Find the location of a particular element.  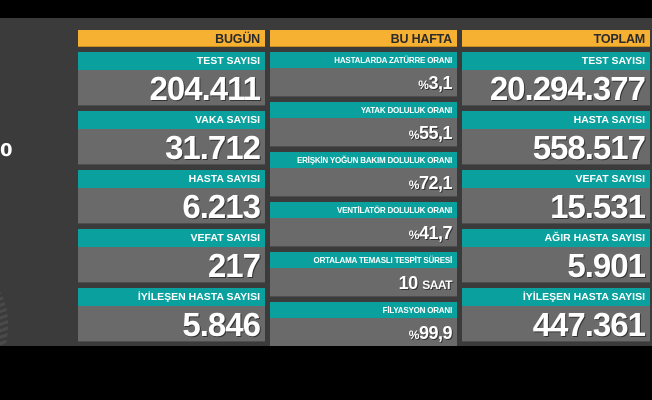

side-decorative-graphic is located at coordinates (4, 313).